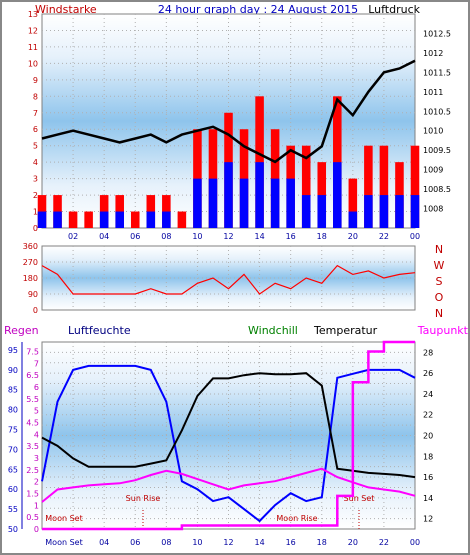 The image size is (470, 555). I want to click on p3-mid-tick-5.5: 5.5, so click(32, 399).